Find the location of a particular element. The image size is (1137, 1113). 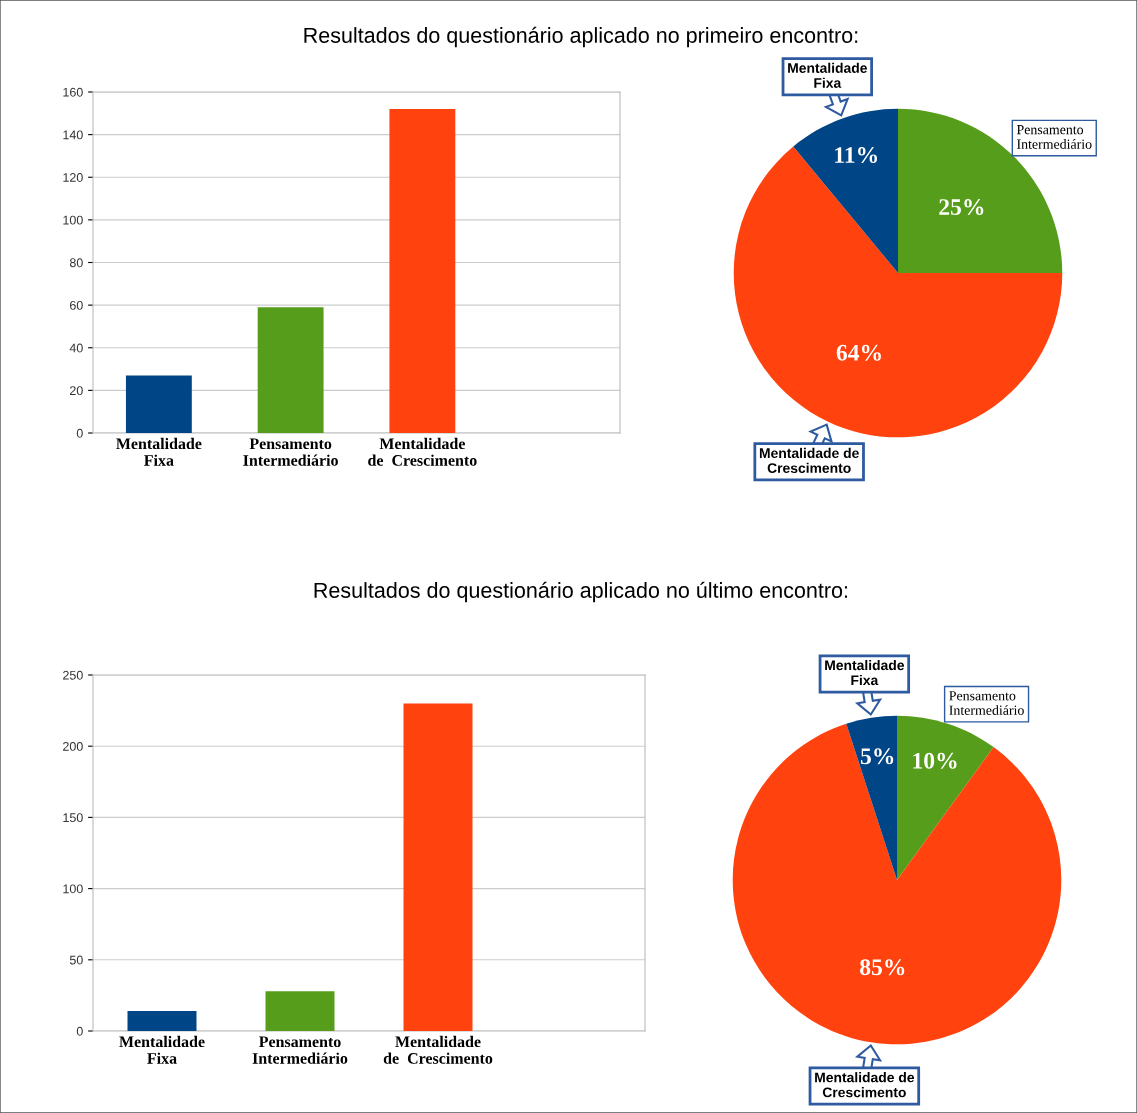

y-tick-label: 140 is located at coordinates (73, 135).